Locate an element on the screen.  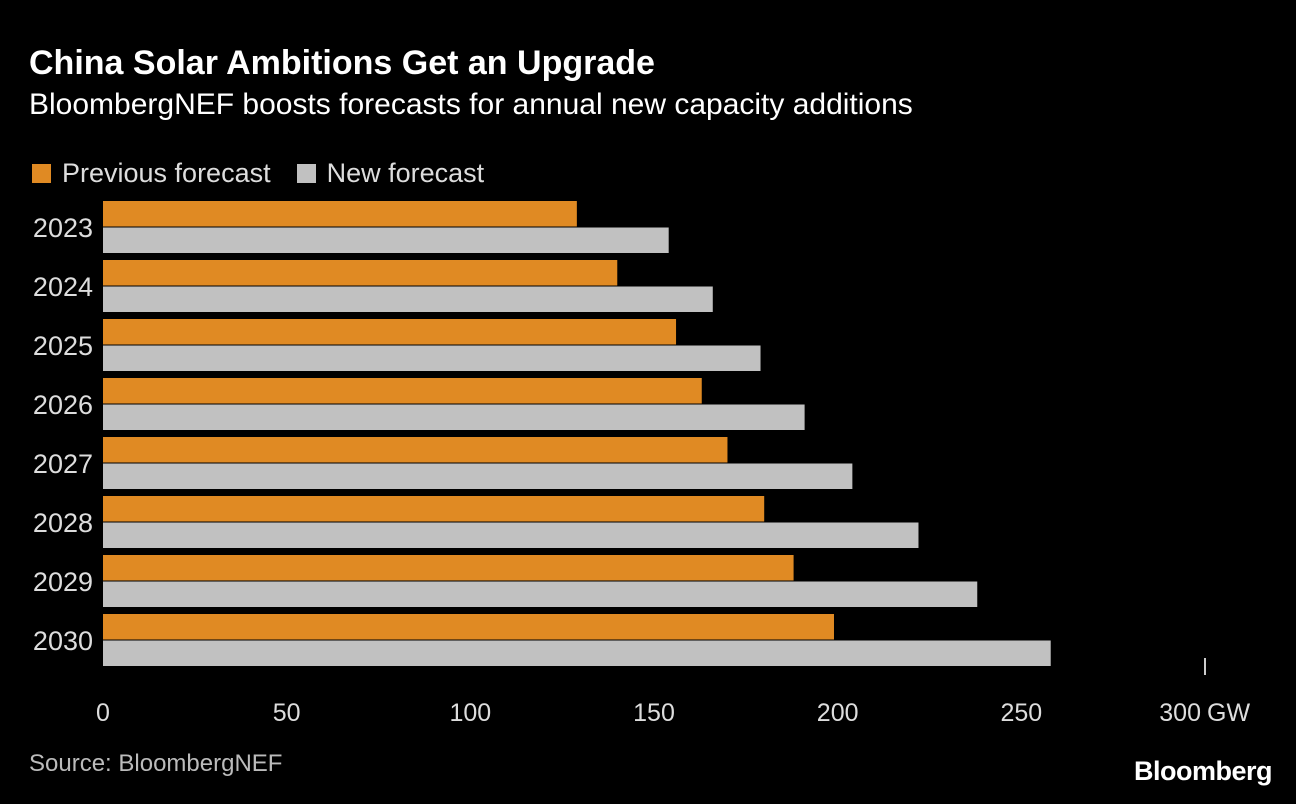
x-tick-label: 50 is located at coordinates (287, 713).